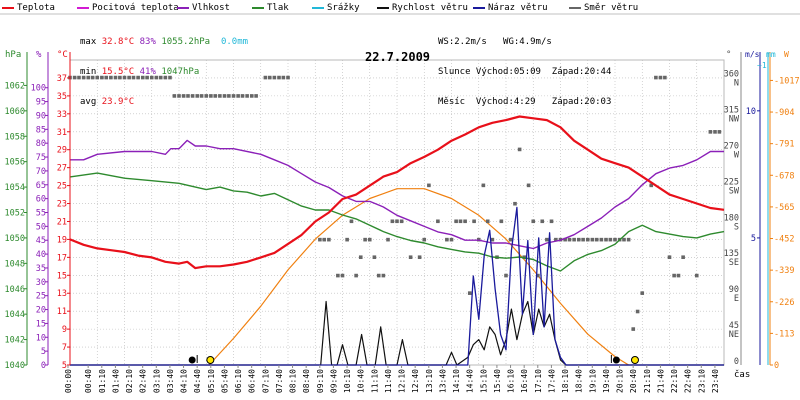  What do you see at coordinates (736, 84) in the screenshot?
I see `compass-label: N` at bounding box center [736, 84].